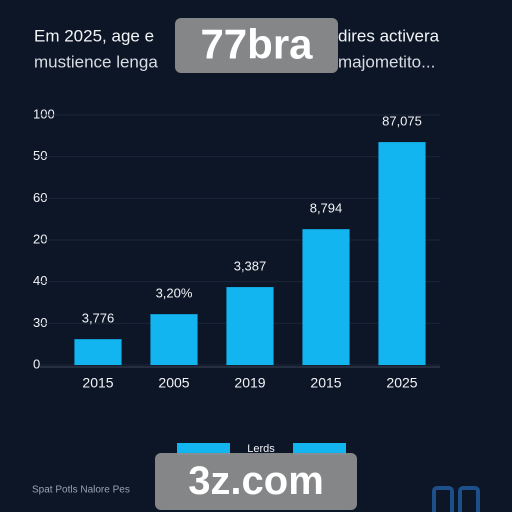  I want to click on annotation: 3,387, so click(250, 266).